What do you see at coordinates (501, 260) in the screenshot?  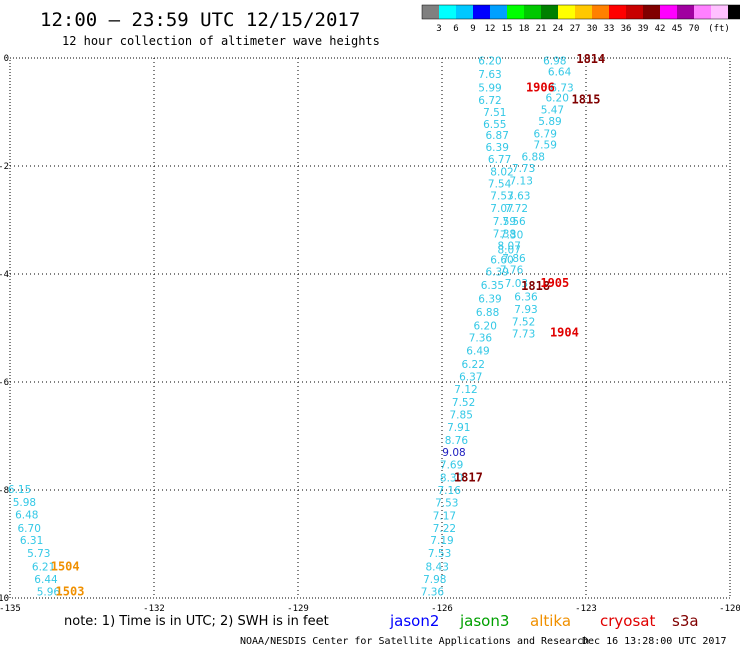 I see `wave-height-label: 6.60` at bounding box center [501, 260].